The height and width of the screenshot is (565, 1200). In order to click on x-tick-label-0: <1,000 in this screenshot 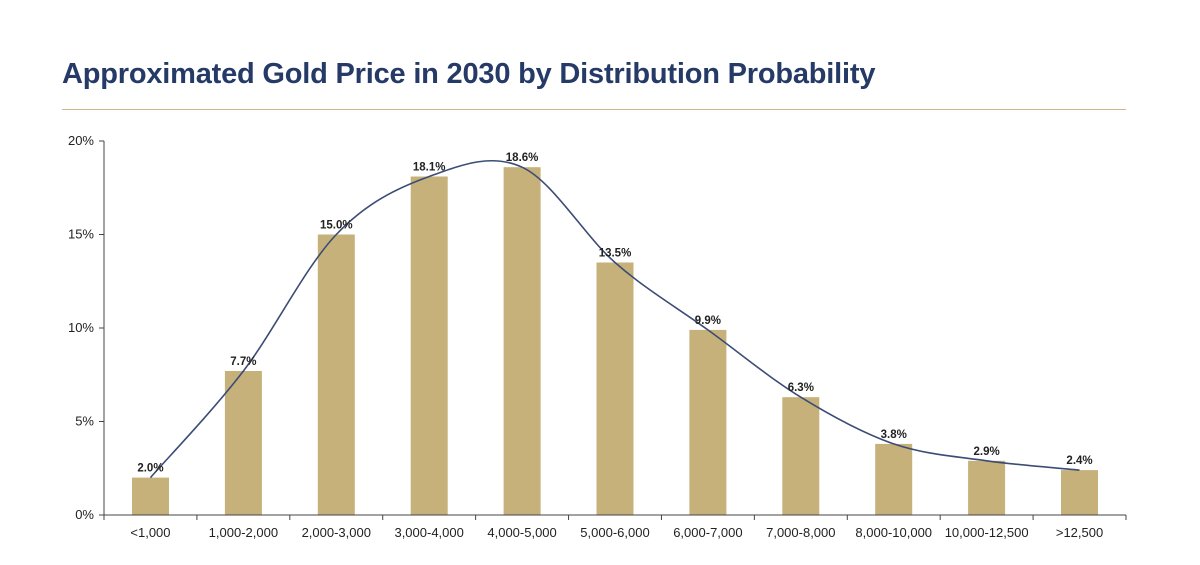, I will do `click(150, 532)`.